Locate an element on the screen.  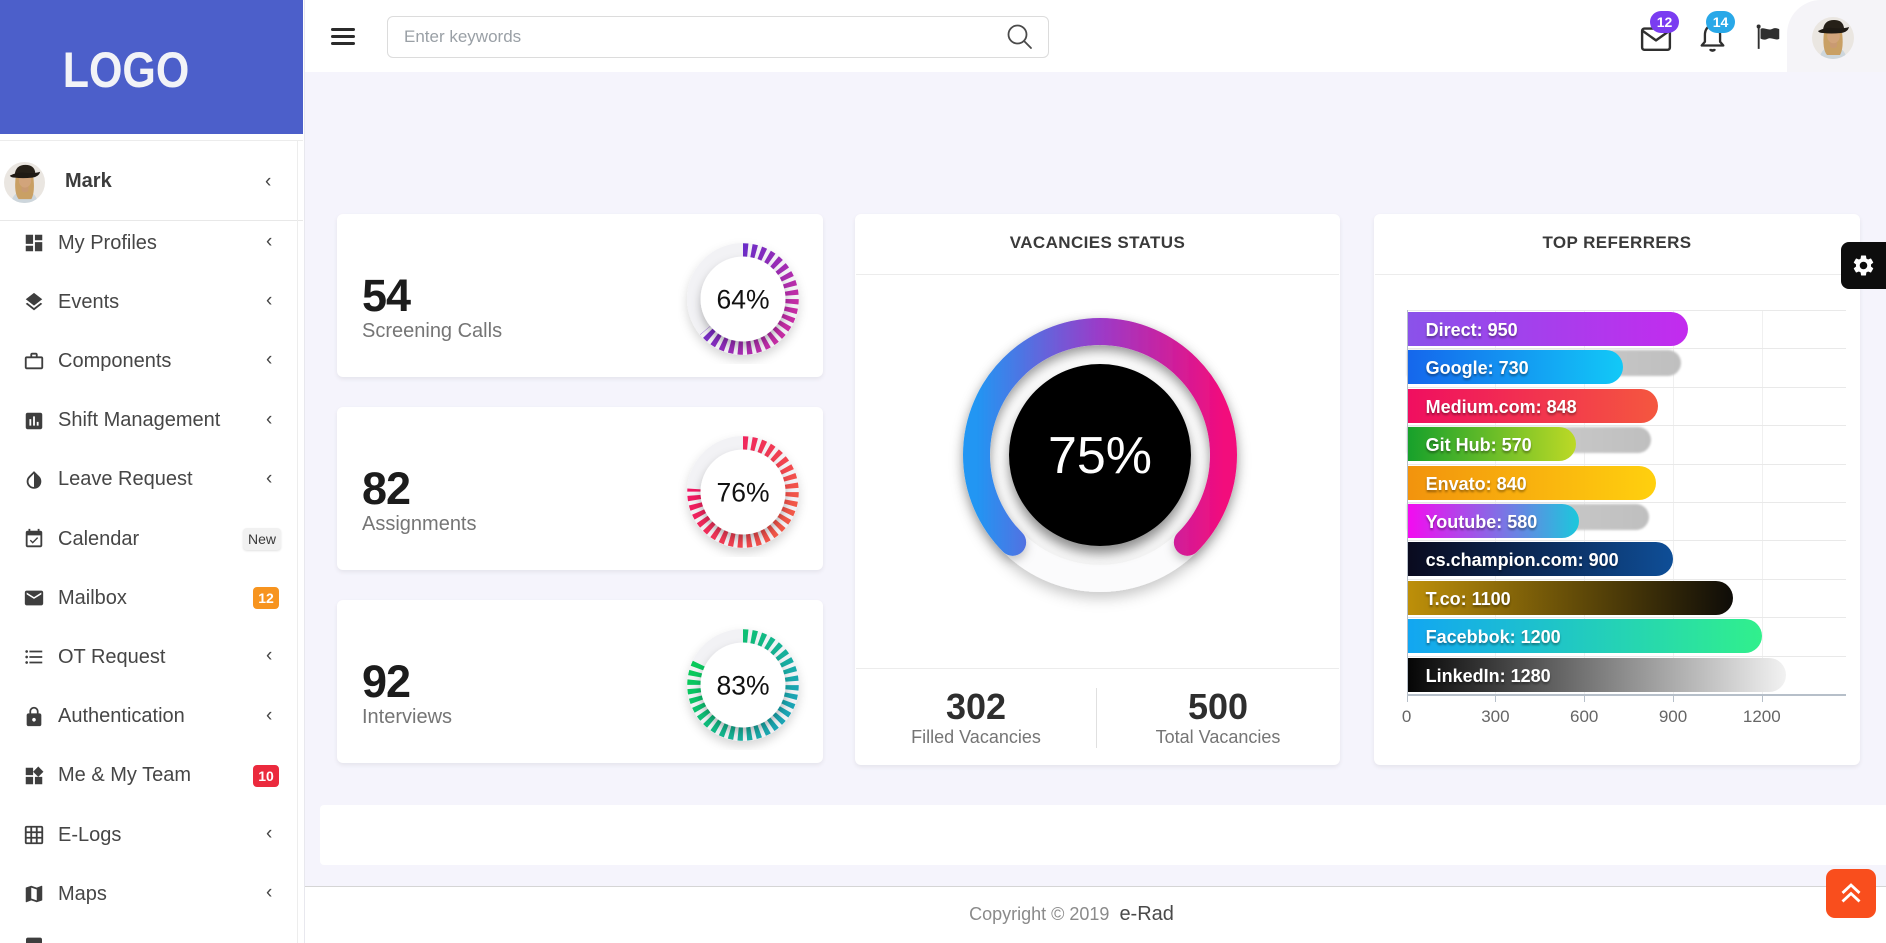
svg-text: 83% is located at coordinates (742, 686).